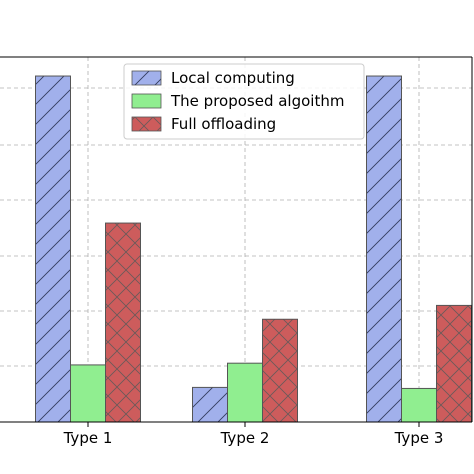 Image resolution: width=474 pixels, height=474 pixels. What do you see at coordinates (233, 78) in the screenshot?
I see `legend-label-1: Local computing` at bounding box center [233, 78].